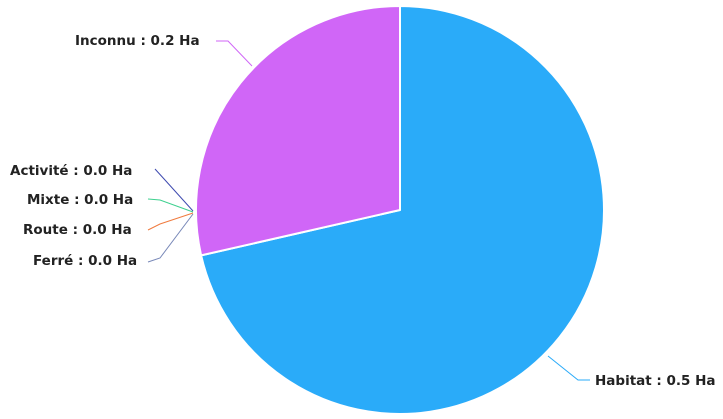 Image resolution: width=723 pixels, height=419 pixels. What do you see at coordinates (170, 221) in the screenshot?
I see `leader-line-route` at bounding box center [170, 221].